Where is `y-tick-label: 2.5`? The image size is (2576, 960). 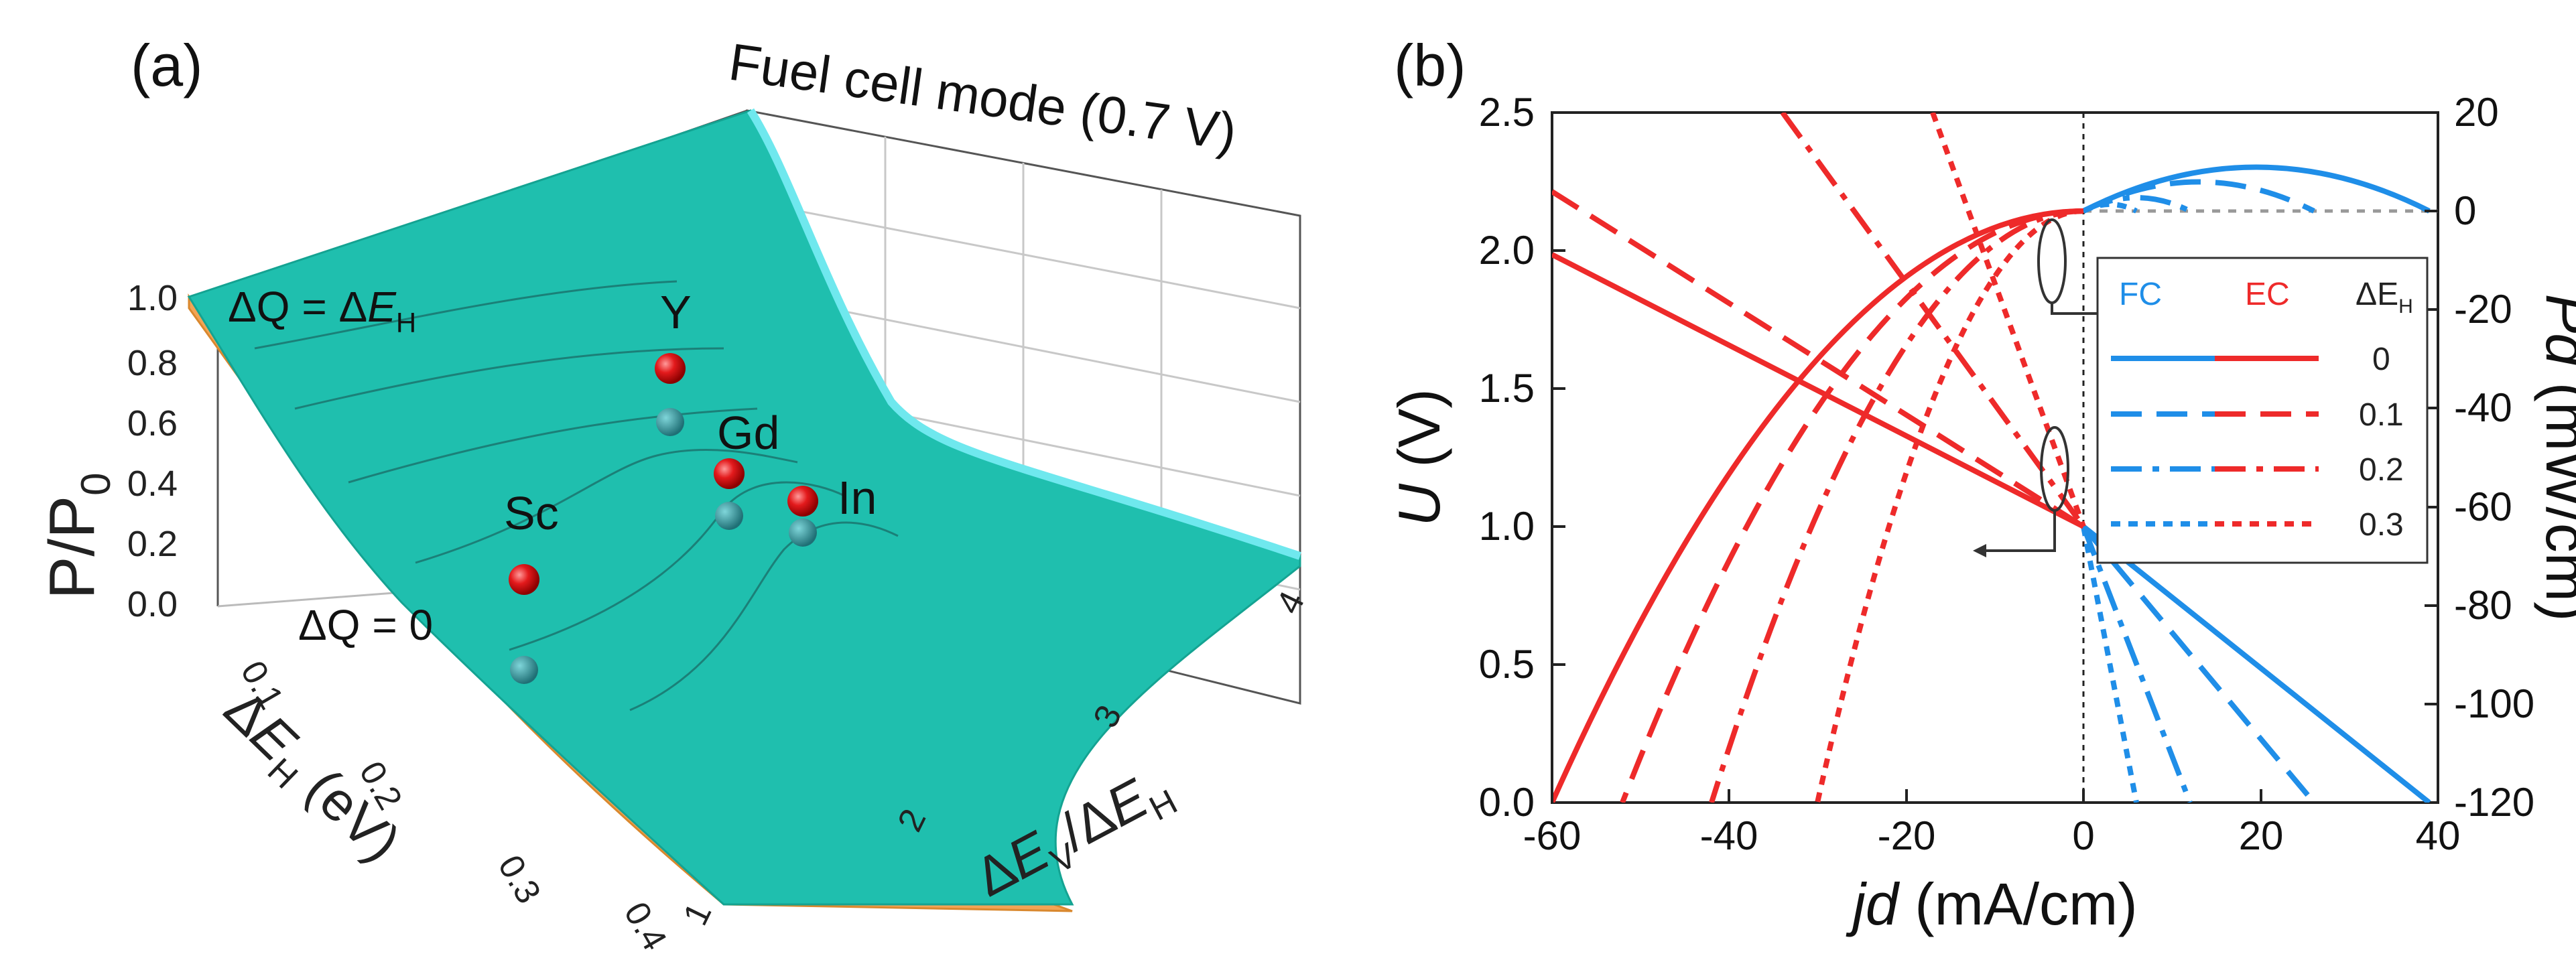
y-tick-label: 2.5 is located at coordinates (1507, 112).